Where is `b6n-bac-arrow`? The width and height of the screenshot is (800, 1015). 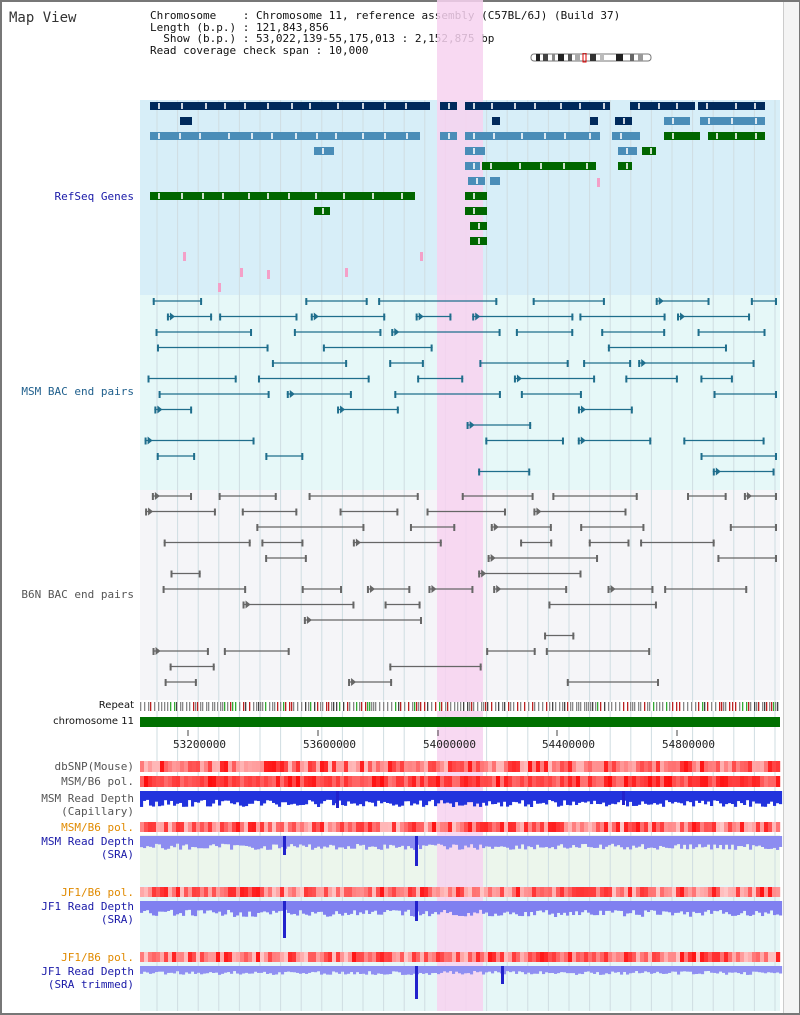 b6n-bac-arrow is located at coordinates (157, 496).